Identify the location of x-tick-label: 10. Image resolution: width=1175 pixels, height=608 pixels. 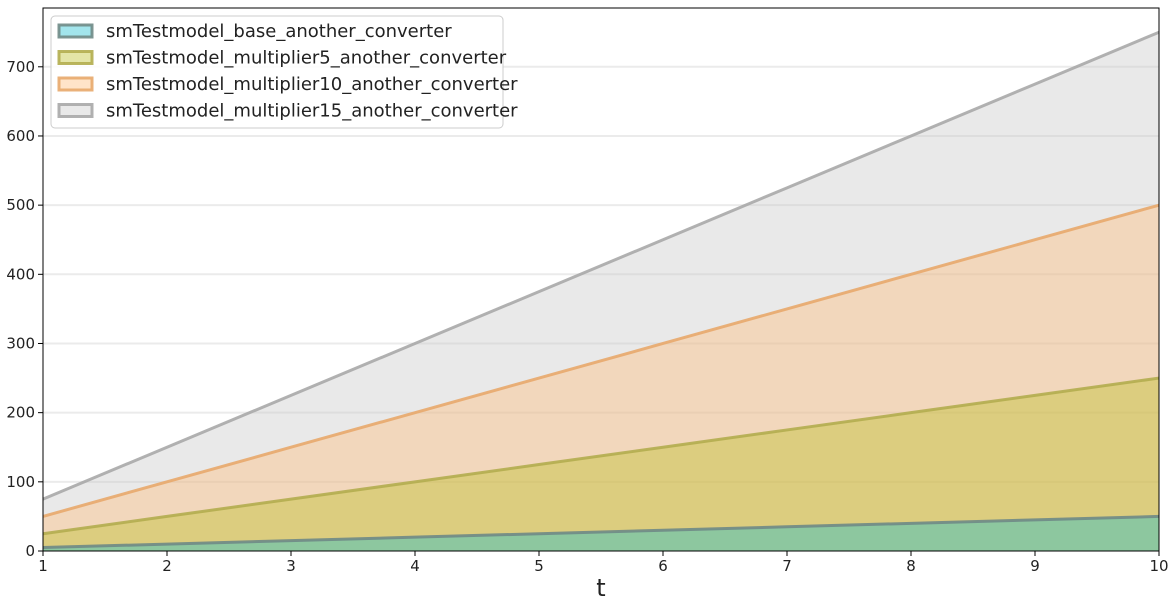
(1158, 566).